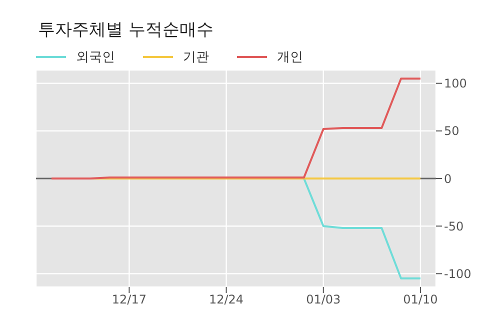 The height and width of the screenshot is (323, 500). Describe the element at coordinates (226, 299) in the screenshot. I see `x-tick-label: 12/24` at that location.